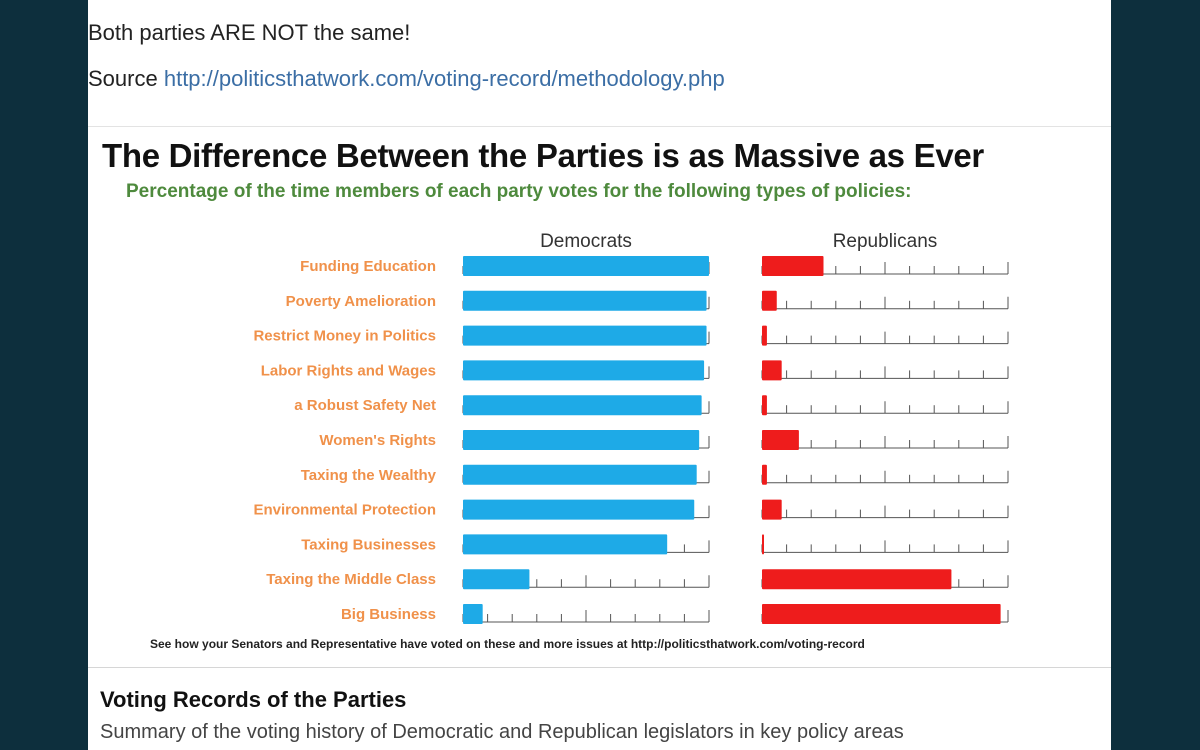  What do you see at coordinates (369, 475) in the screenshot?
I see `category-label: Taxing the Wealthy` at bounding box center [369, 475].